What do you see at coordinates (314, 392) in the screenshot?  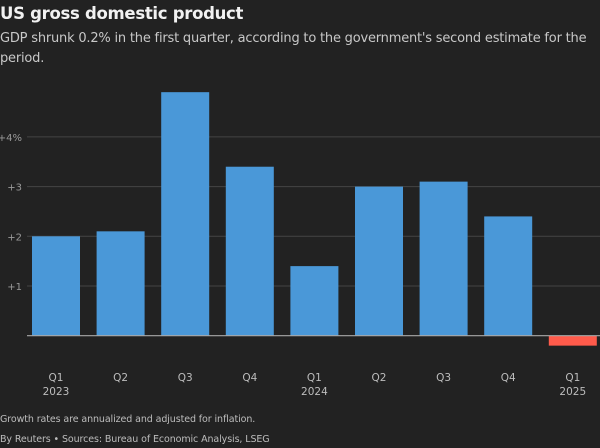 I see `x-year-label: 2024` at bounding box center [314, 392].